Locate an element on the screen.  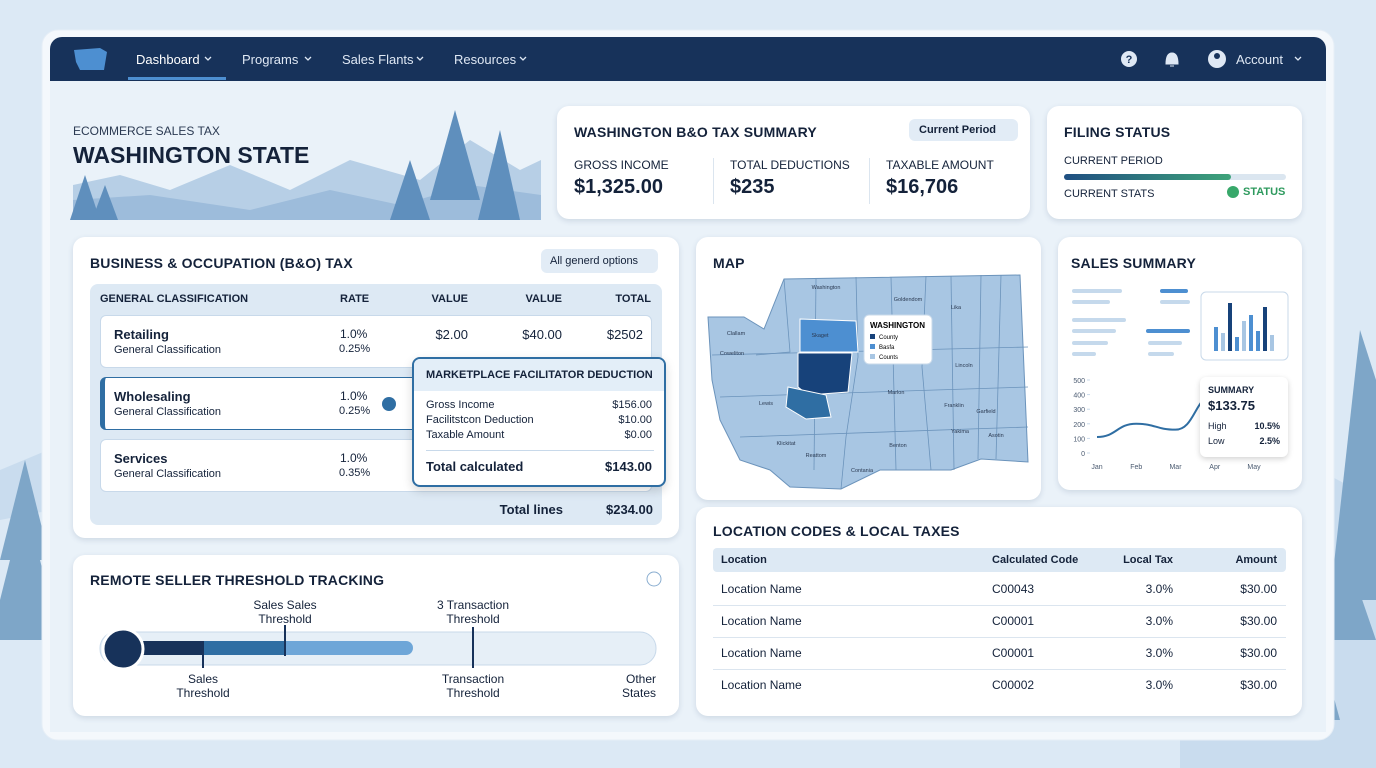
county-label: Lika is located at coordinates (956, 308).